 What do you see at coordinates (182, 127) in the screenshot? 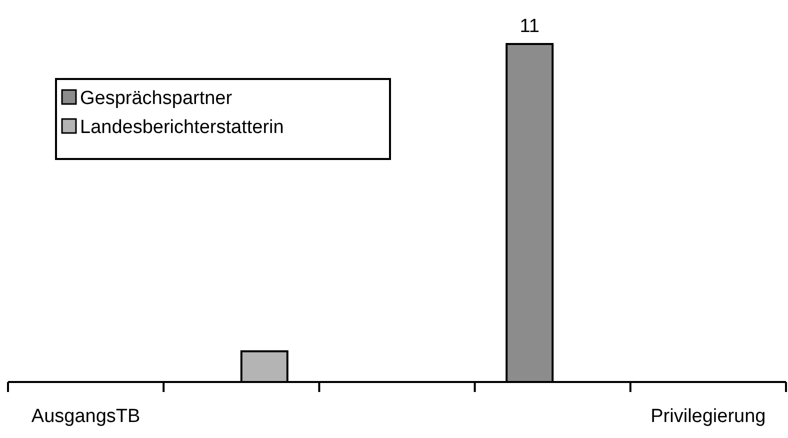
I see `legend-label: Landesberichterstatterin` at bounding box center [182, 127].